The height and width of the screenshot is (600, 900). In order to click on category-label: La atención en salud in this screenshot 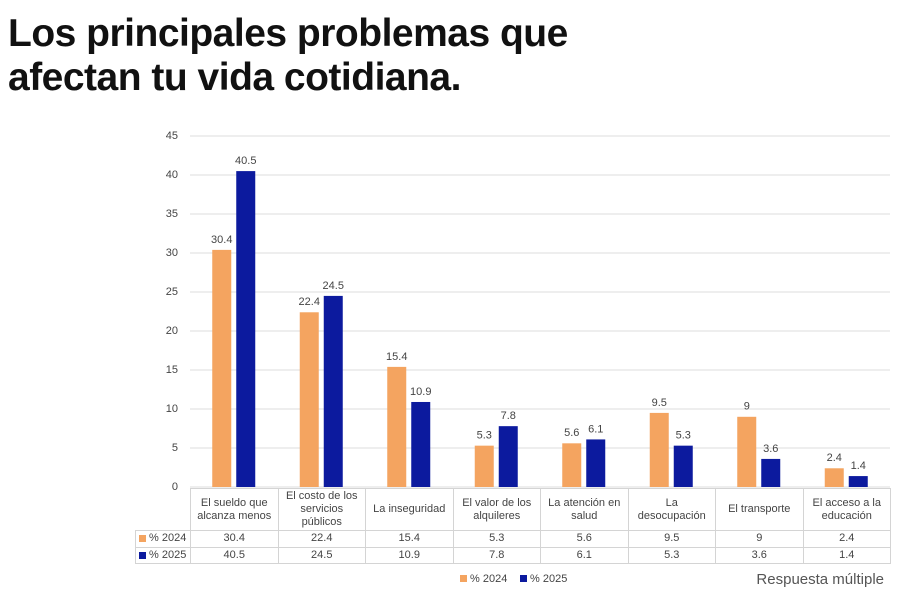, I will do `click(584, 509)`.